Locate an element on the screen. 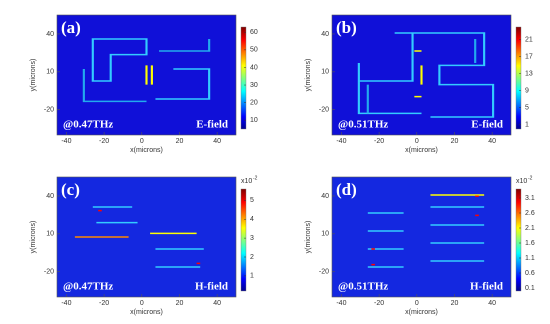 The height and width of the screenshot is (324, 550). colorbar-tick-label: 13 is located at coordinates (529, 74).